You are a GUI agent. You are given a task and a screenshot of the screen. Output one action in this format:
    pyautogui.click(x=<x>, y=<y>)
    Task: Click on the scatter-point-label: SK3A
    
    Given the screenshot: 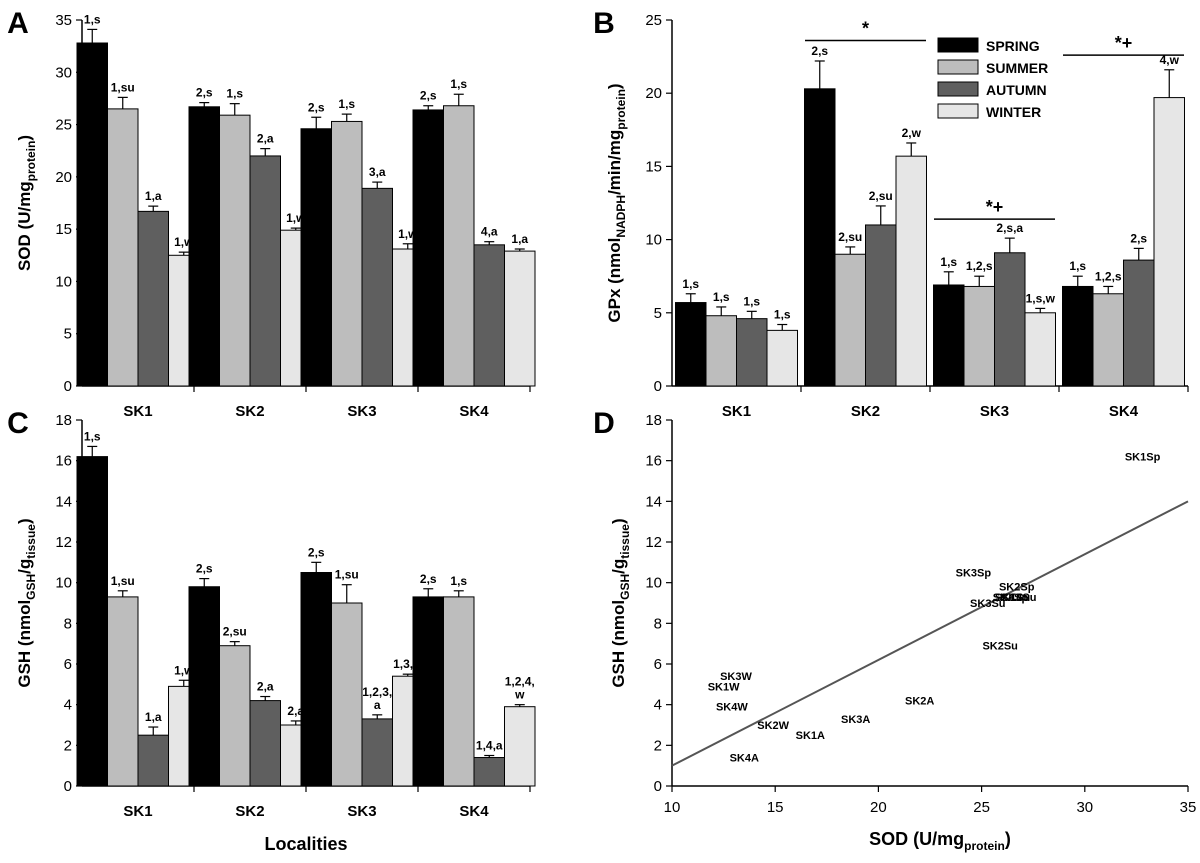 What is the action you would take?
    pyautogui.click(x=855, y=720)
    